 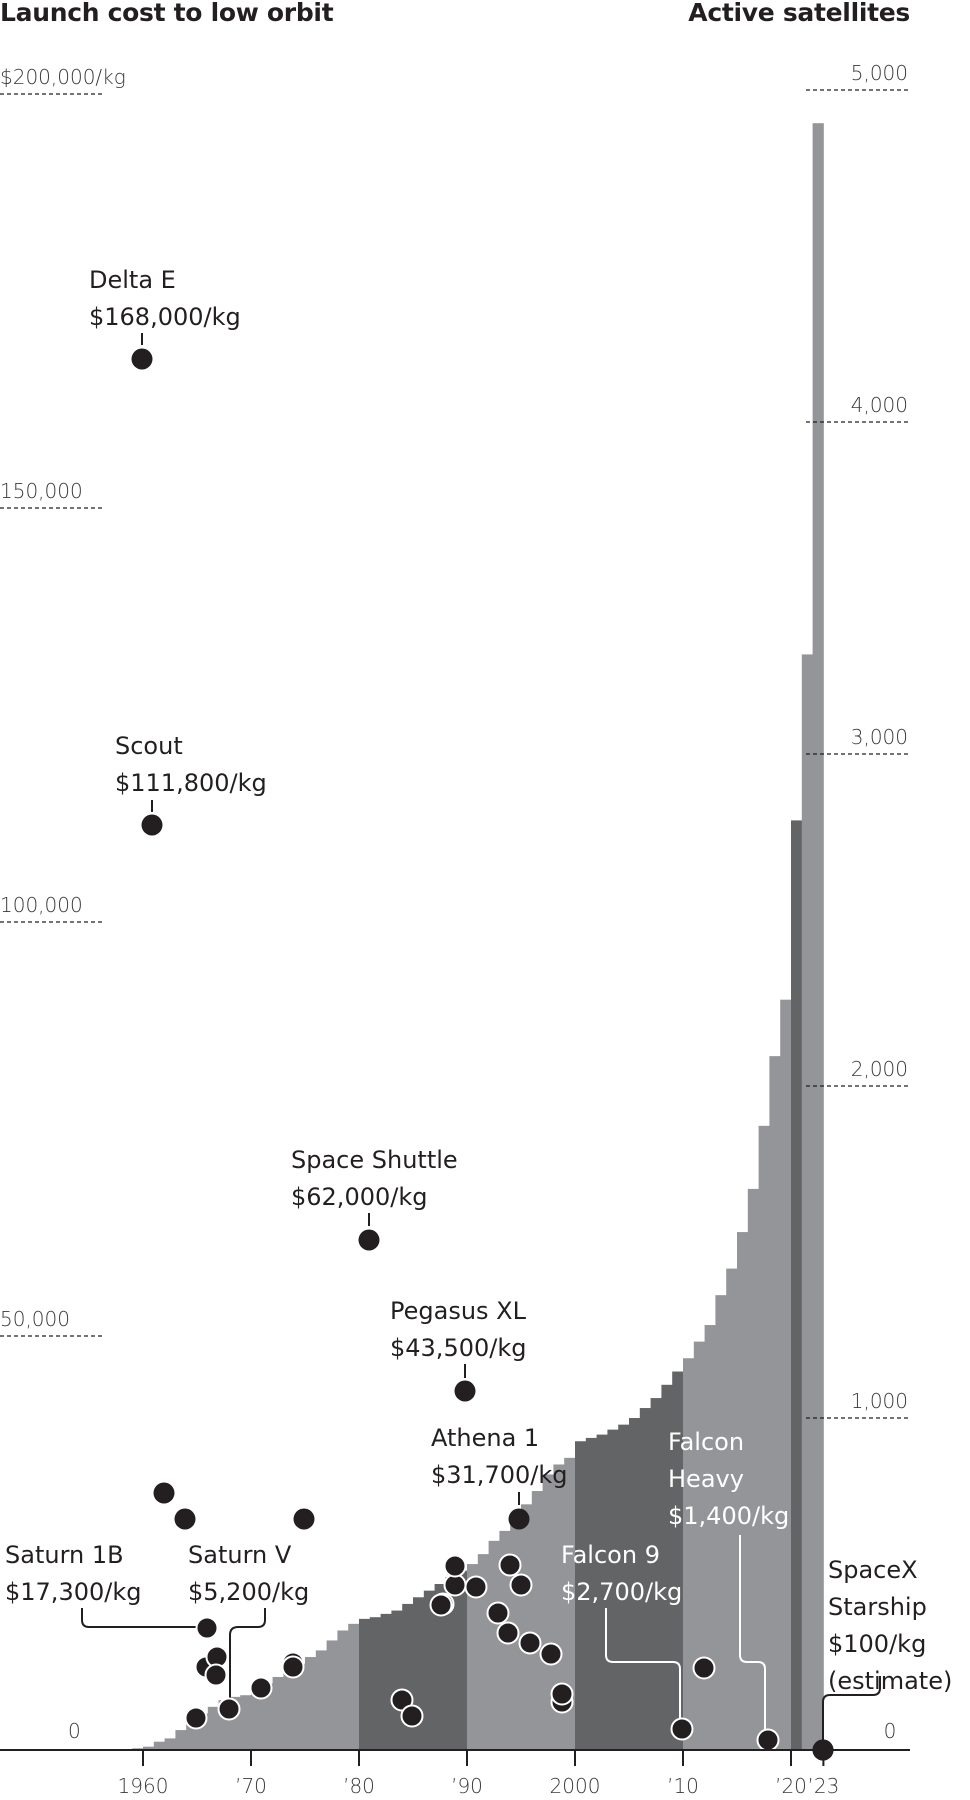 I want to click on left-tick-label: 50,000, so click(x=35, y=1319).